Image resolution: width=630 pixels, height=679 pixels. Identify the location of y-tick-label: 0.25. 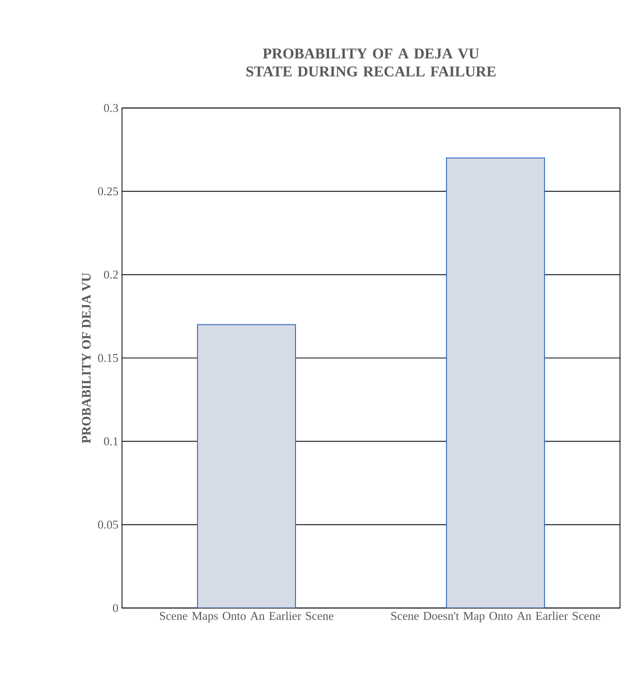
(108, 191).